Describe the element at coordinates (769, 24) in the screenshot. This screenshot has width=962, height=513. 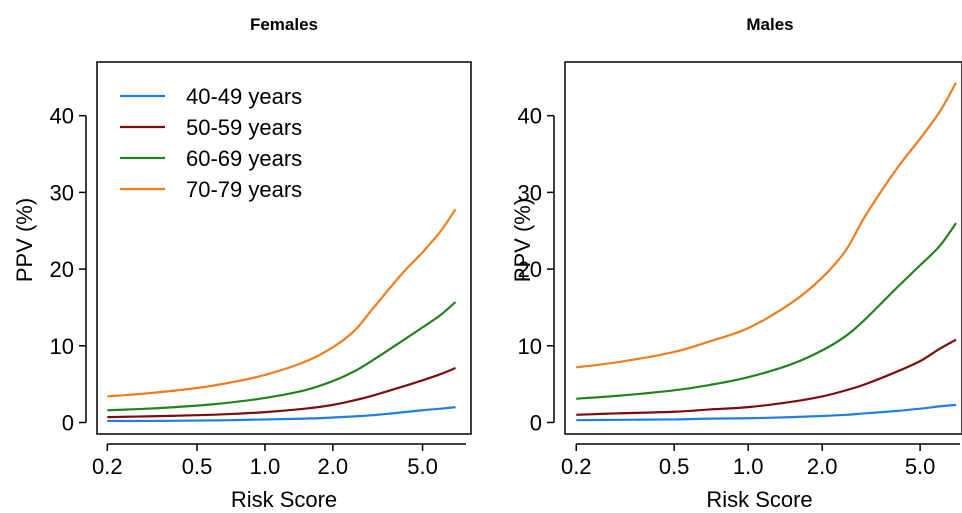
I see `chart-title: Males` at that location.